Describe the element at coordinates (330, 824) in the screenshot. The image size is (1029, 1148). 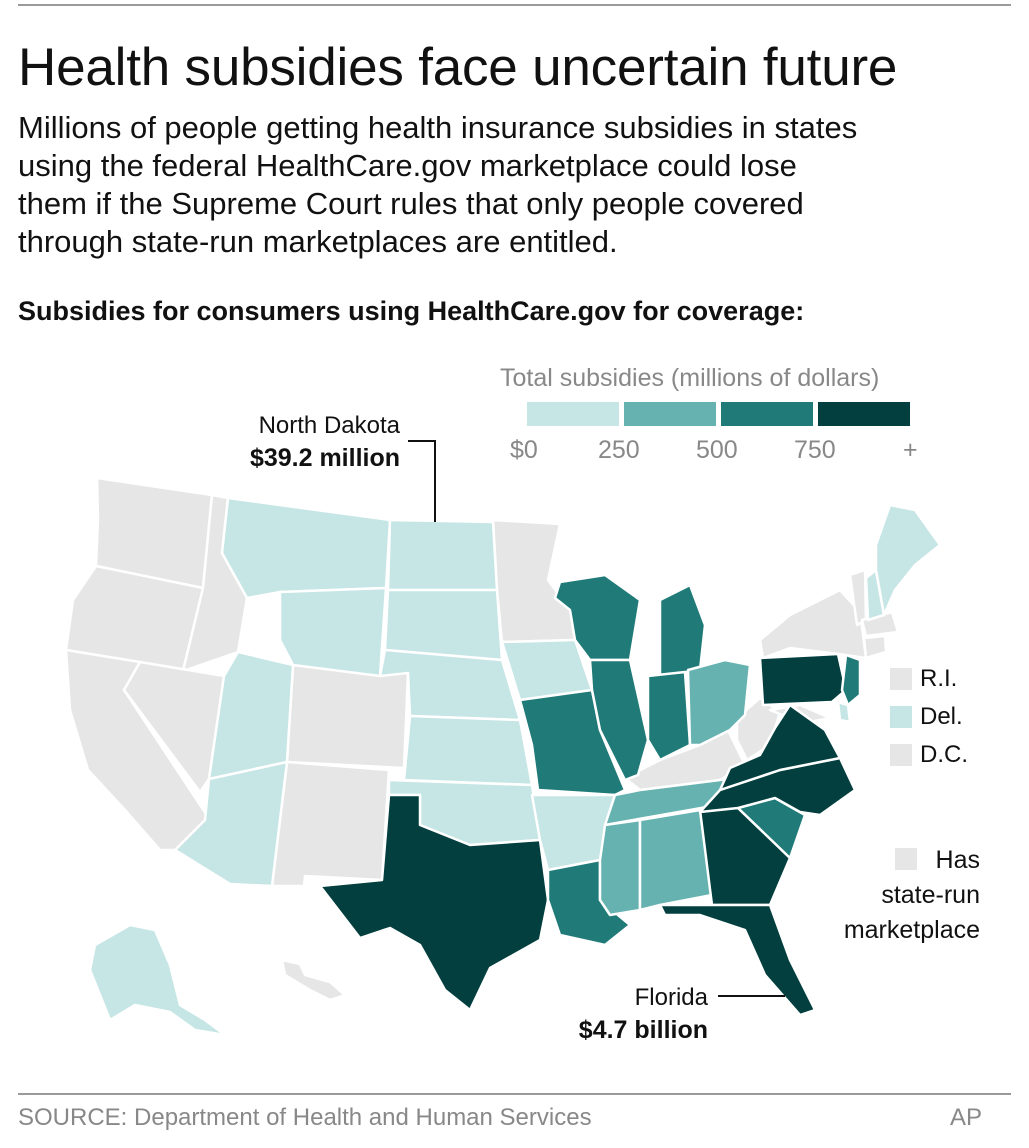
I see `state-new-mexico` at that location.